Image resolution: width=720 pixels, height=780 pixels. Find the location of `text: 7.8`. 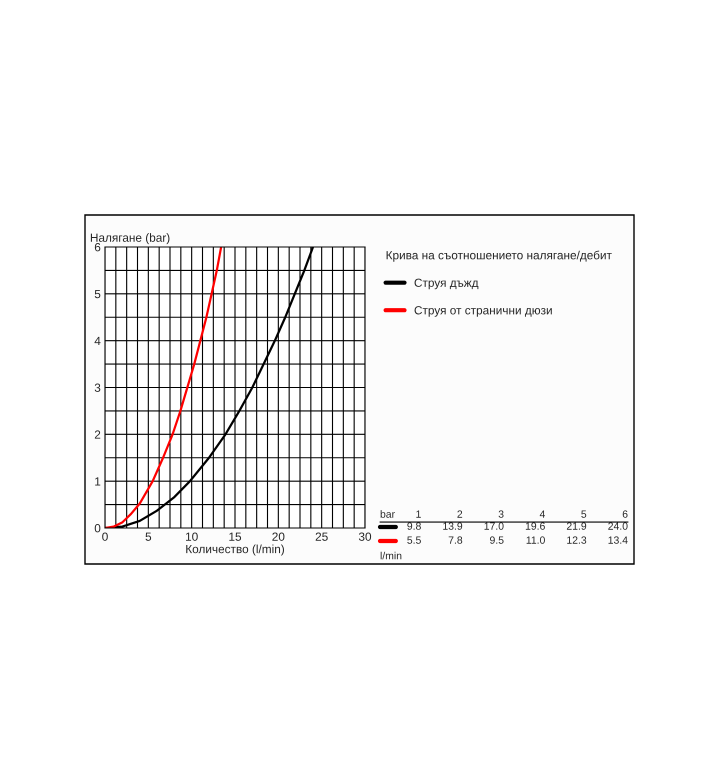

text: 7.8 is located at coordinates (455, 540).